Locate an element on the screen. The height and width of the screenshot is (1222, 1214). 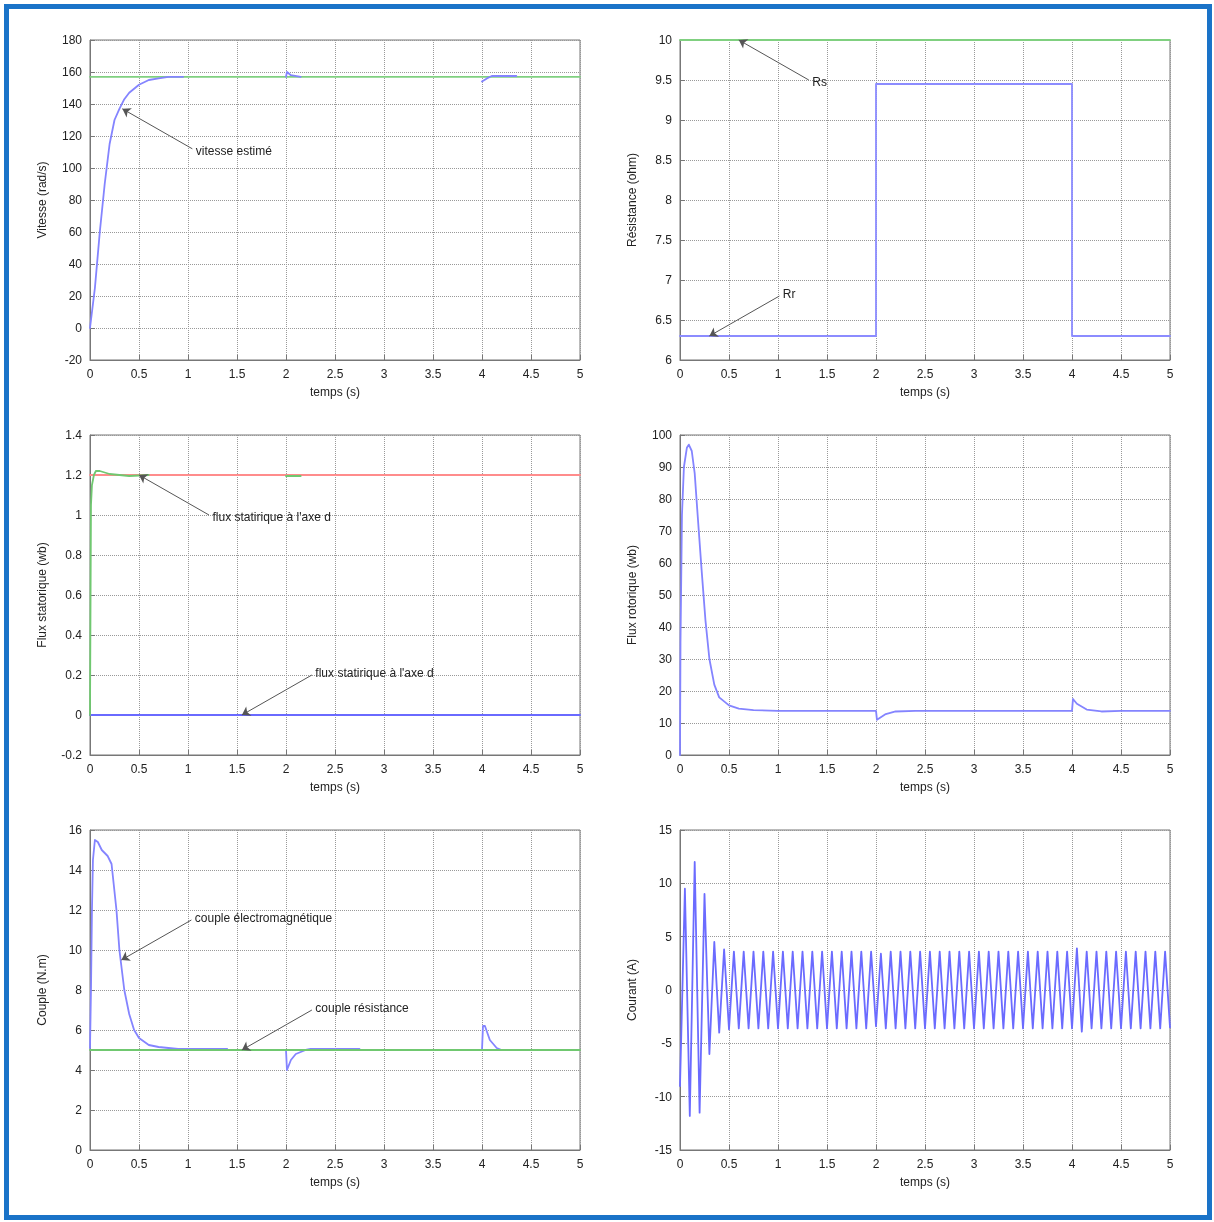
y-tick-label: 14 is located at coordinates (75, 870).